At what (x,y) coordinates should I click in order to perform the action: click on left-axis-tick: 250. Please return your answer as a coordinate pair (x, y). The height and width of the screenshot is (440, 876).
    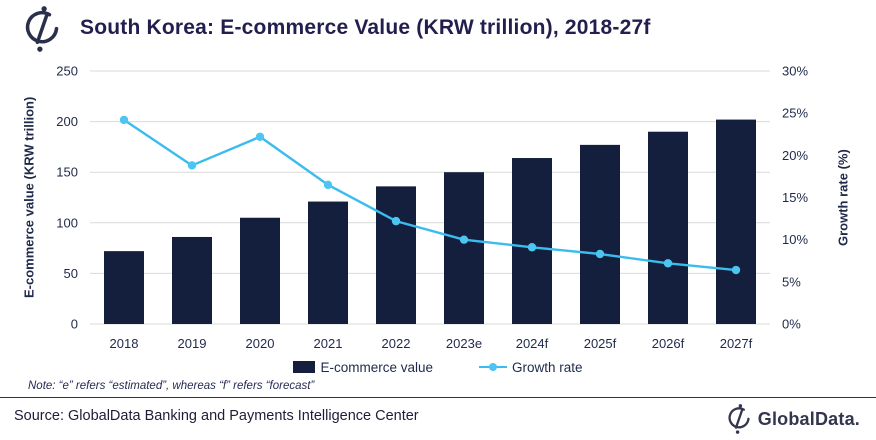
    Looking at the image, I should click on (67, 71).